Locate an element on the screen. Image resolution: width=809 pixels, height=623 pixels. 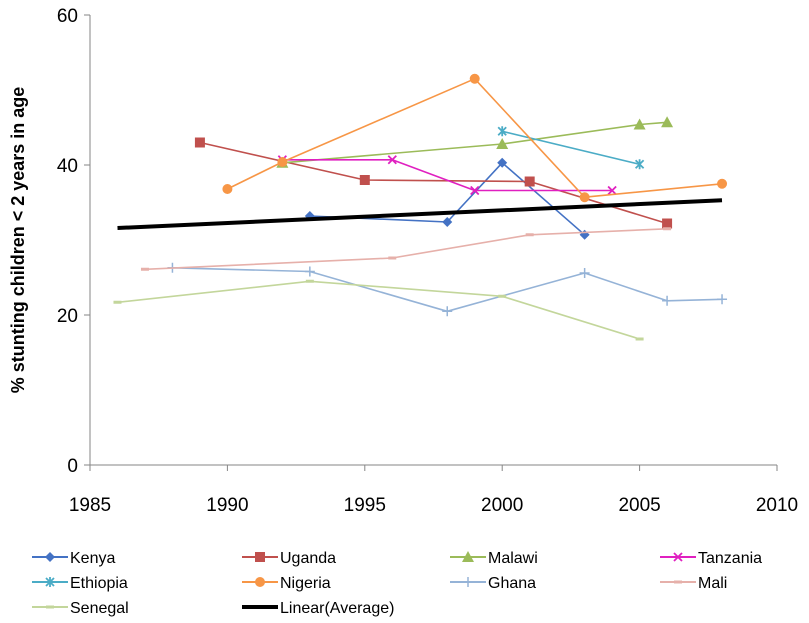
series-line-linear-average is located at coordinates (420, 214).